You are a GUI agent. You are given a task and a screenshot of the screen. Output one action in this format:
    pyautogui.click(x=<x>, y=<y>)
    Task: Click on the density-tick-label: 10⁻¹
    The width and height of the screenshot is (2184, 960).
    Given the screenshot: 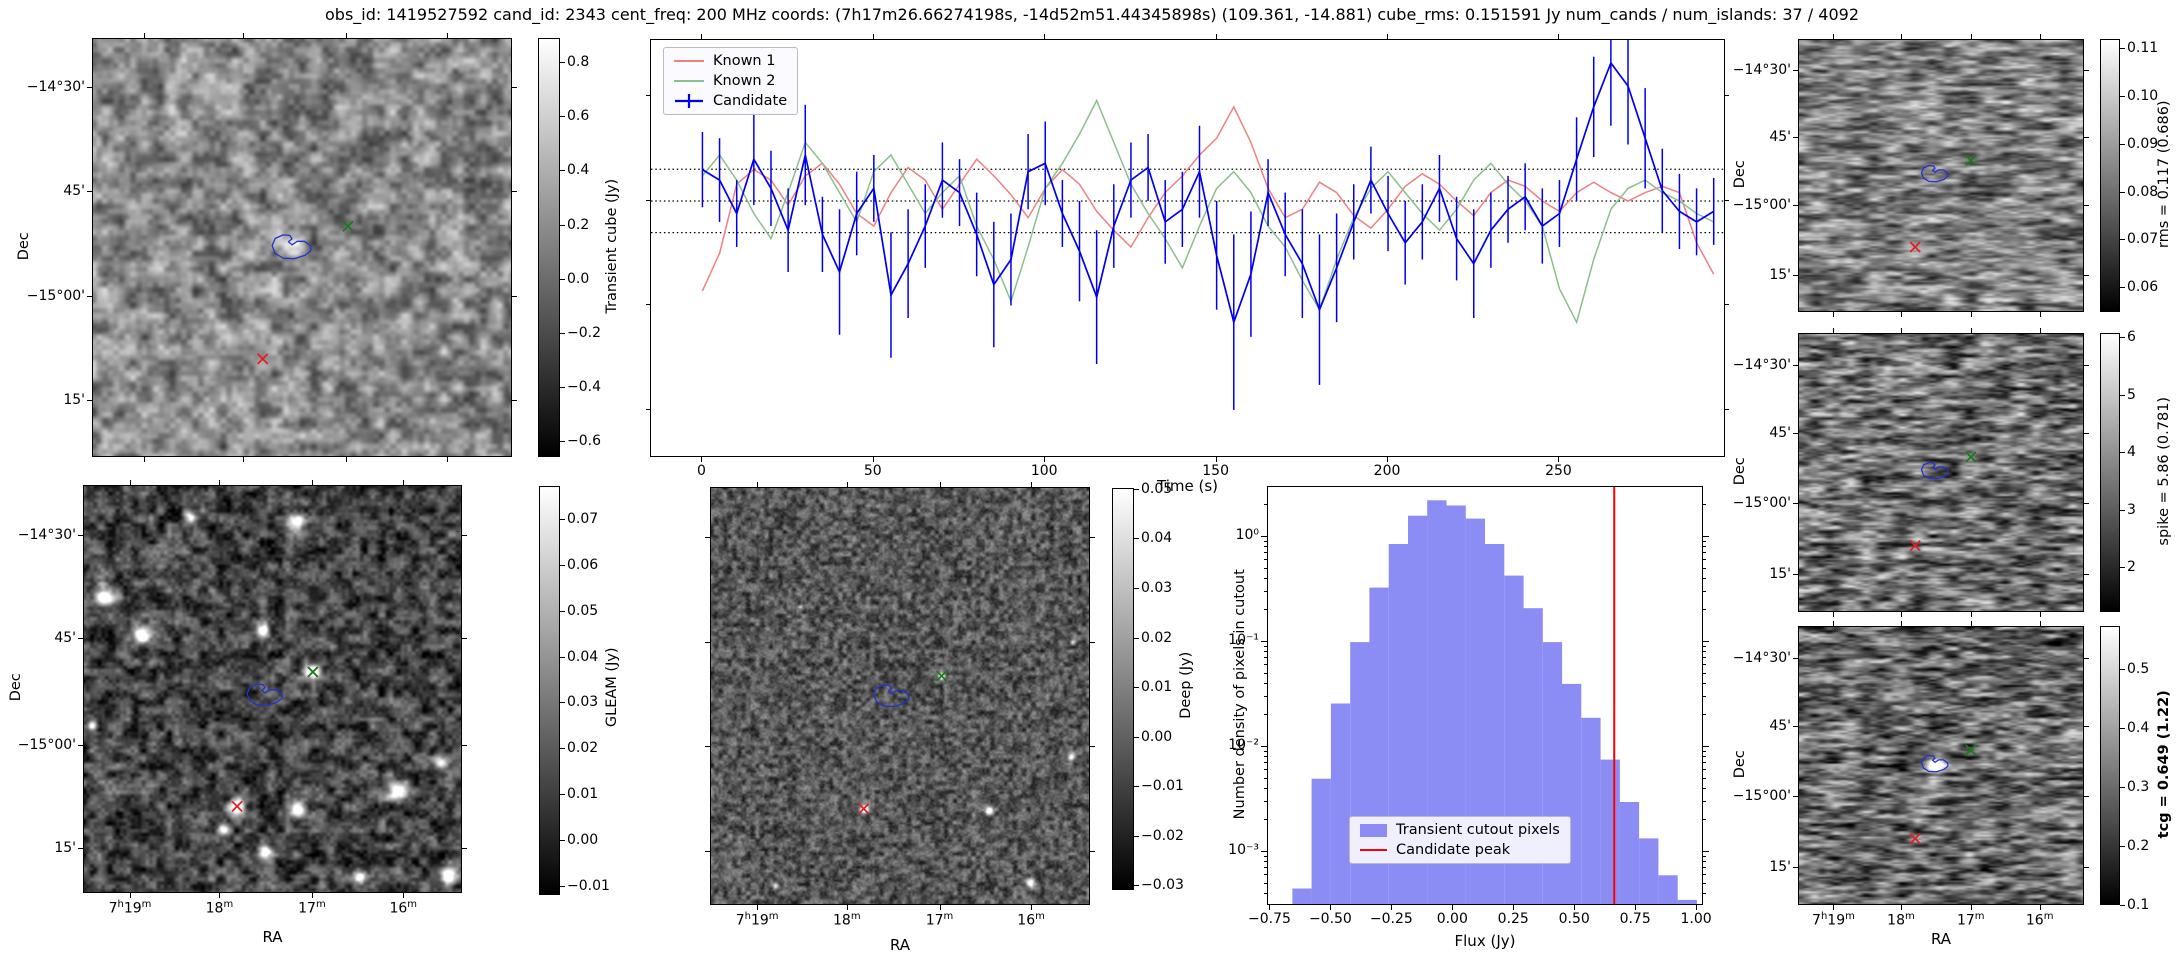 What is the action you would take?
    pyautogui.click(x=1243, y=640)
    